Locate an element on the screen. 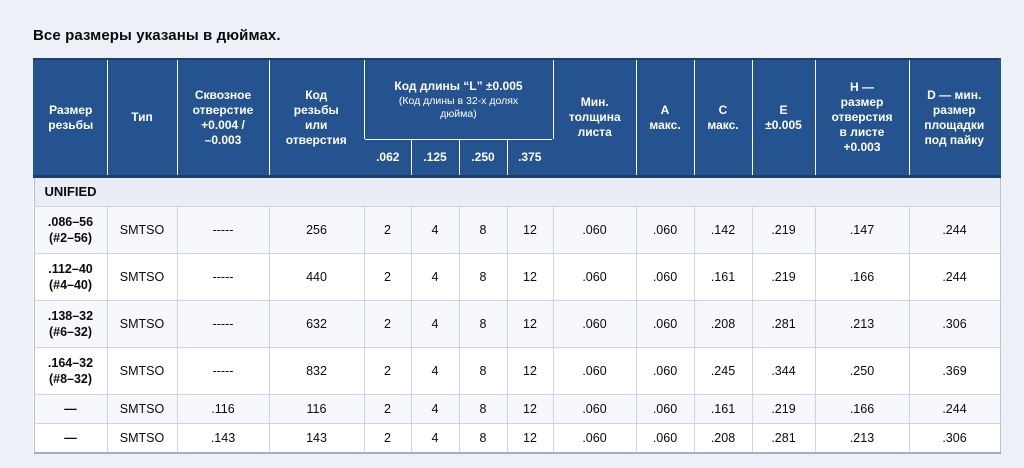 Image resolution: width=1024 pixels, height=468 pixels. cell-h: .250 is located at coordinates (862, 371).